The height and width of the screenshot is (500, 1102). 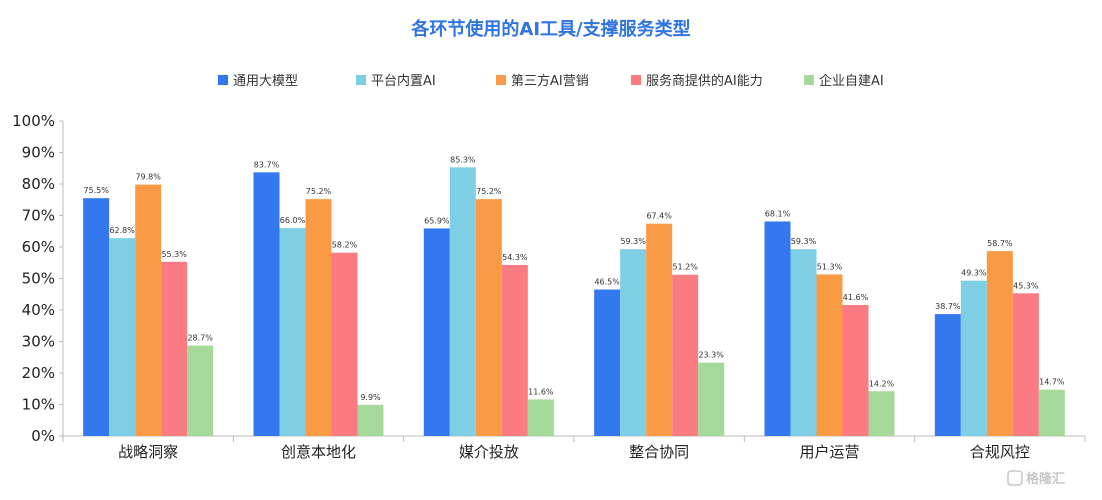 What do you see at coordinates (200, 338) in the screenshot?
I see `data-label: 28.7%` at bounding box center [200, 338].